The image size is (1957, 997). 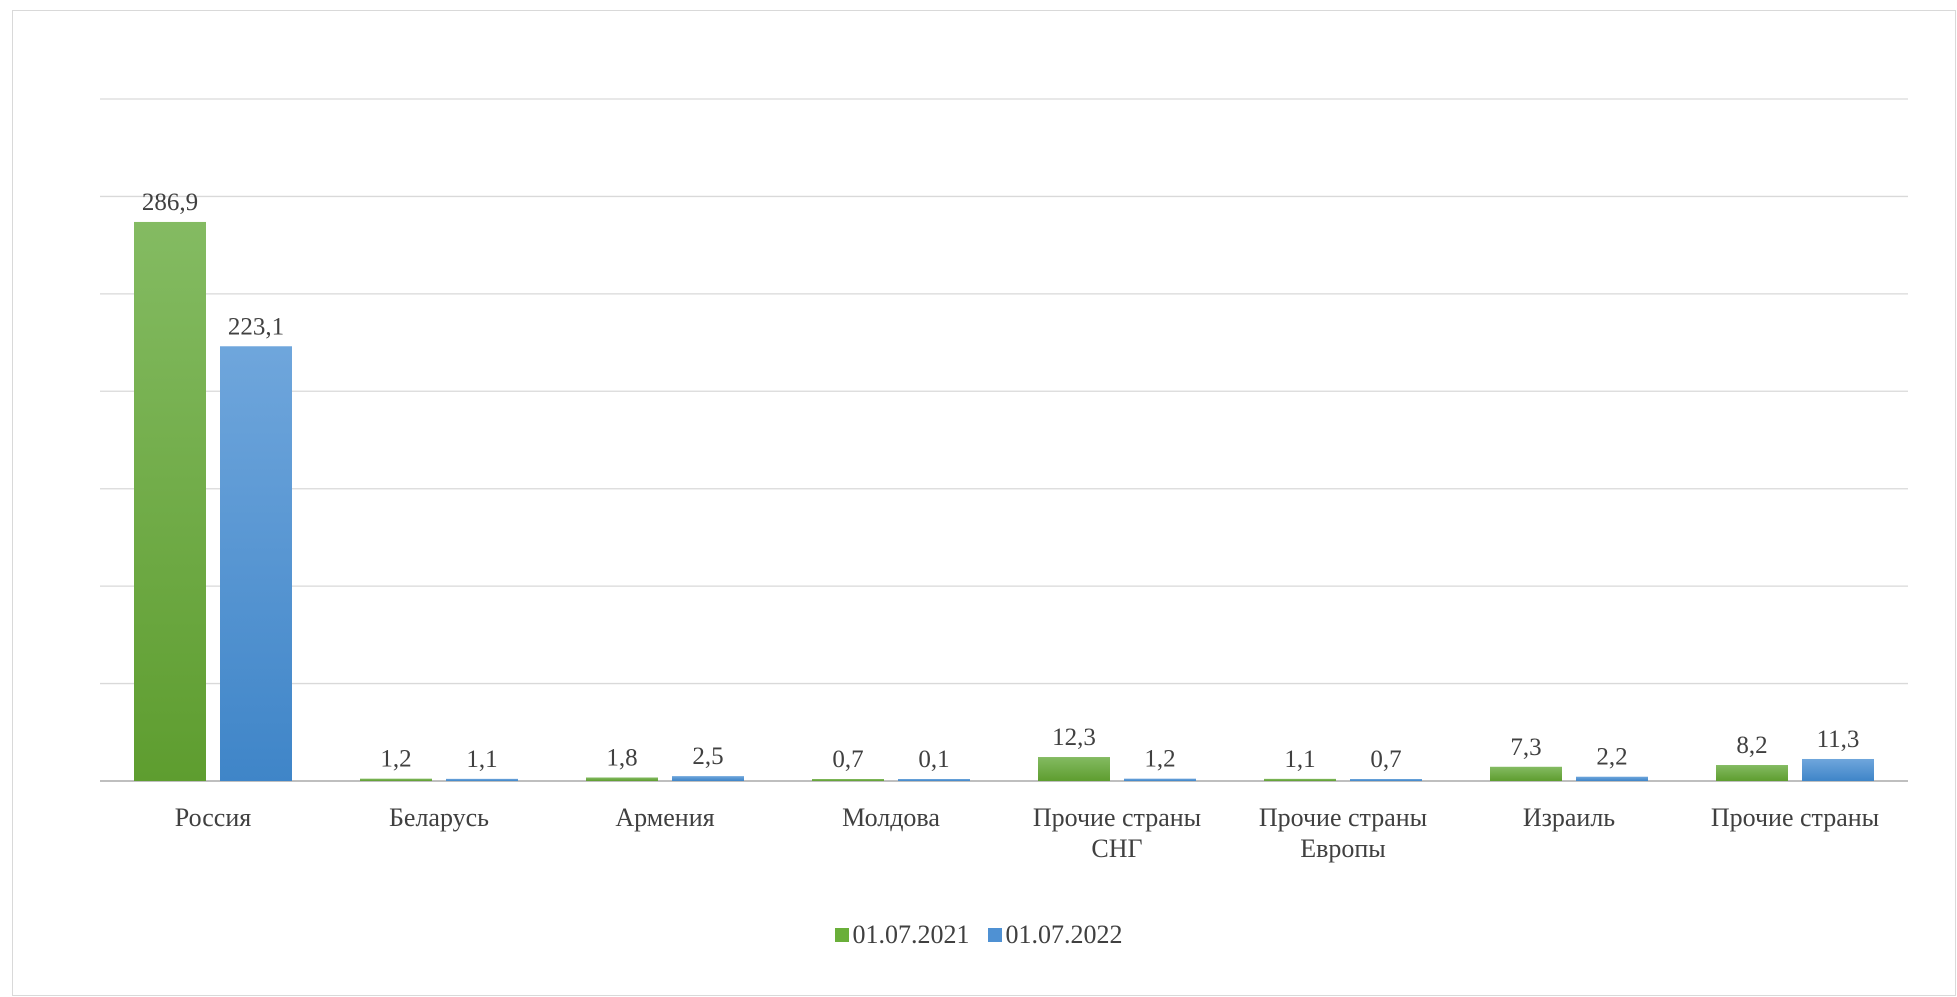 I want to click on x-tick-label: Армения, so click(x=664, y=817).